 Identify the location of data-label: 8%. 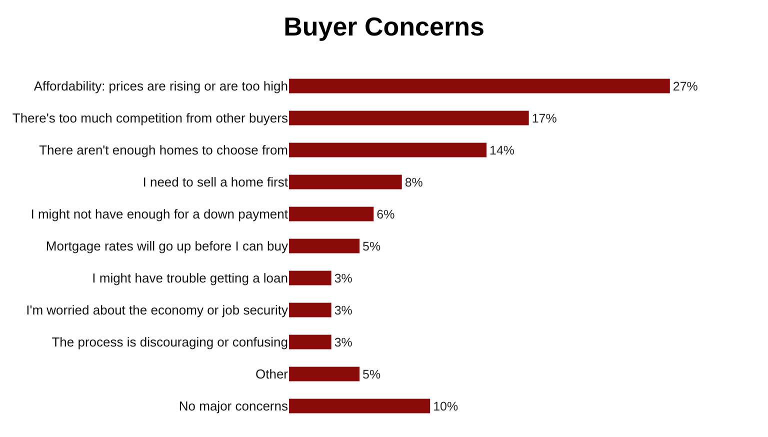
(413, 182).